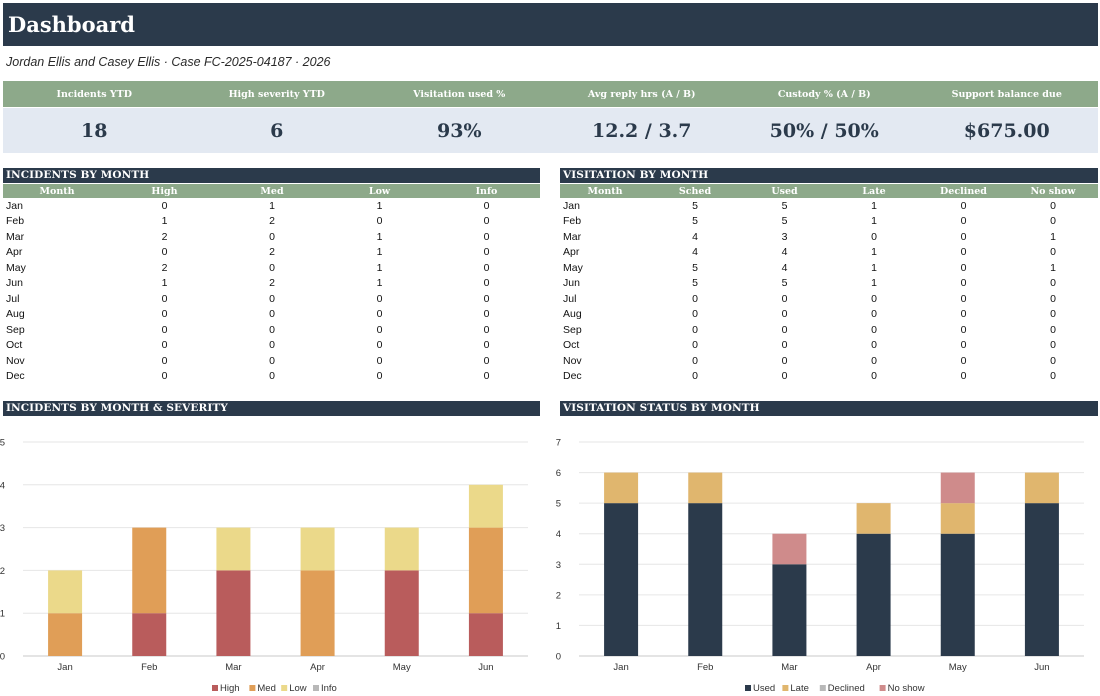  I want to click on bar-segment-late-apr, so click(873, 518).